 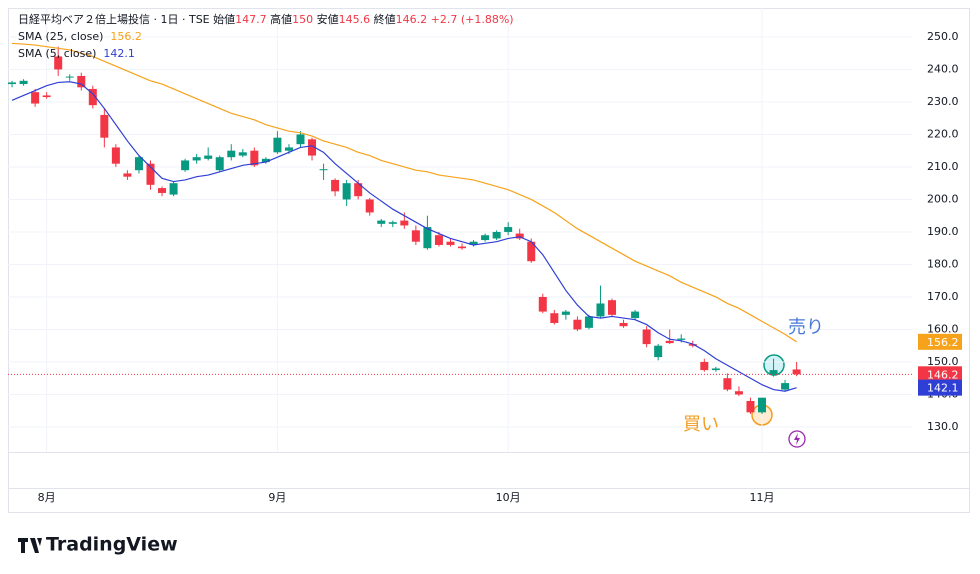 I want to click on y-tick-label: 160.0, so click(x=943, y=328).